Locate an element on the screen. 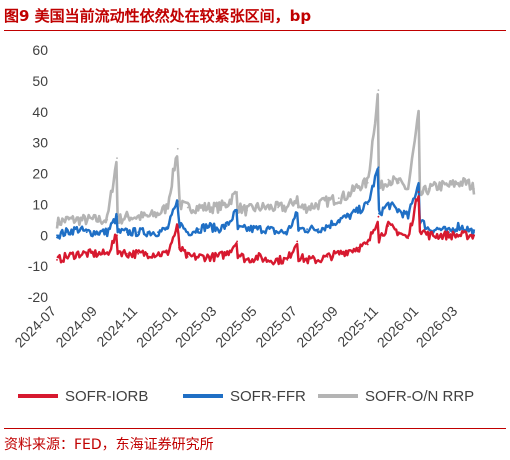 The image size is (510, 460). x-tick-label: 2025-09 is located at coordinates (317, 327).